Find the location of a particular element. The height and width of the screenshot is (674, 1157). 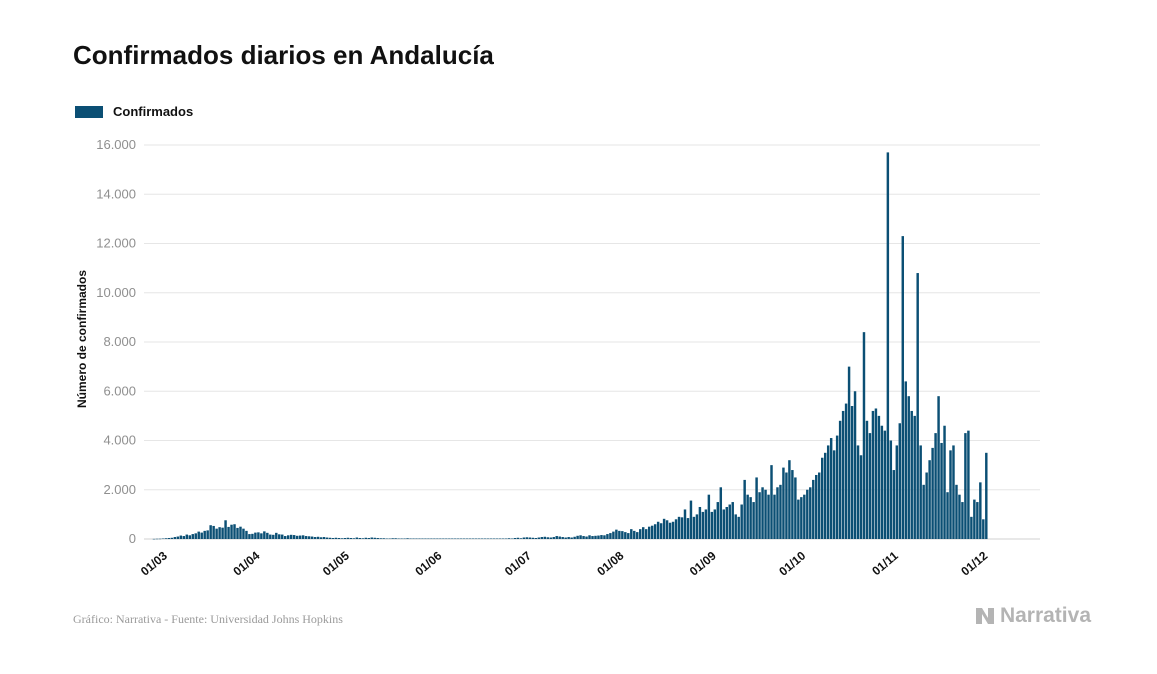

y-tick-label: 16.000 is located at coordinates (116, 144).